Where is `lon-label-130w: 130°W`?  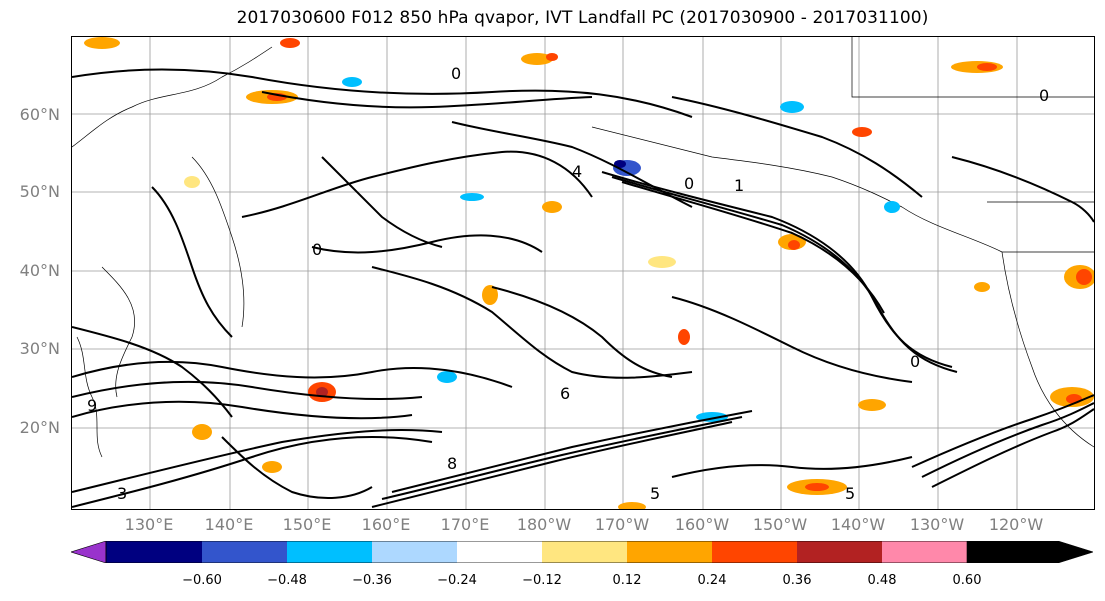 lon-label-130w: 130°W is located at coordinates (937, 524).